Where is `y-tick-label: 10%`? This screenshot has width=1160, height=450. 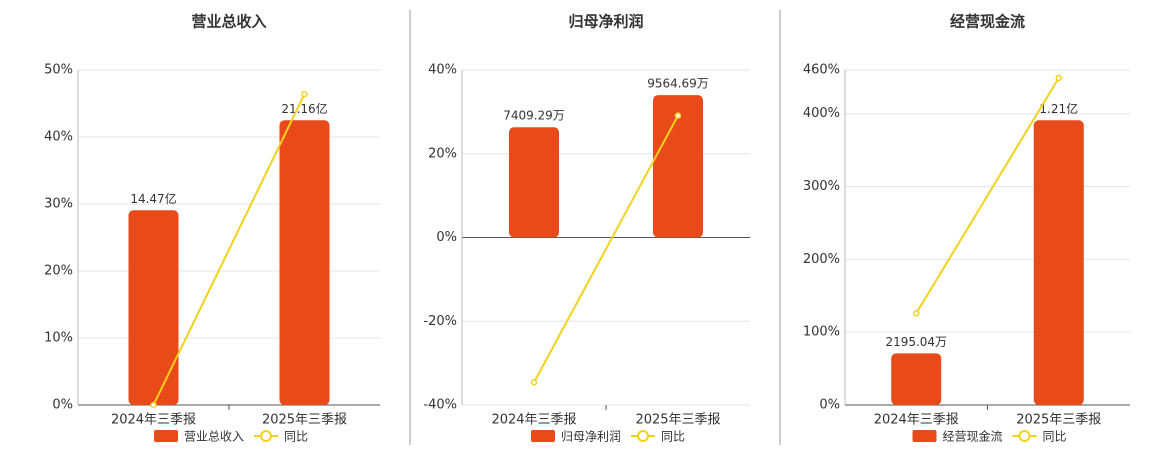
y-tick-label: 10% is located at coordinates (58, 338).